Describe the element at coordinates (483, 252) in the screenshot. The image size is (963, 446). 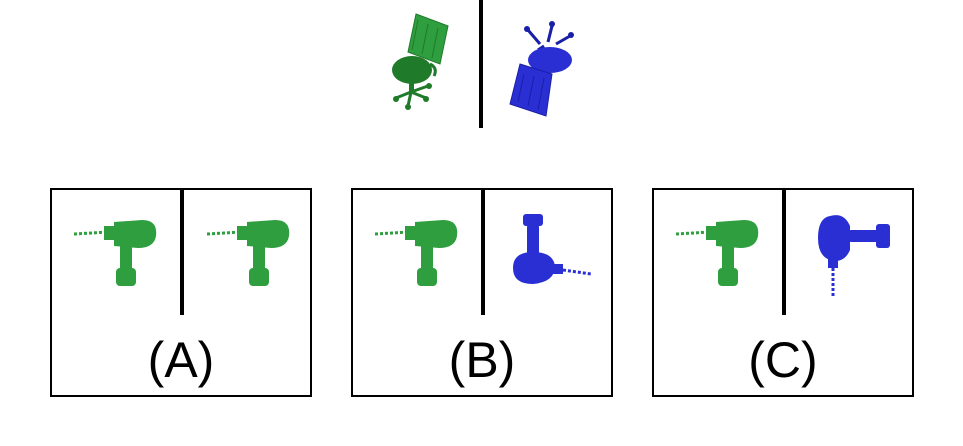
I see `option-b-divider` at that location.